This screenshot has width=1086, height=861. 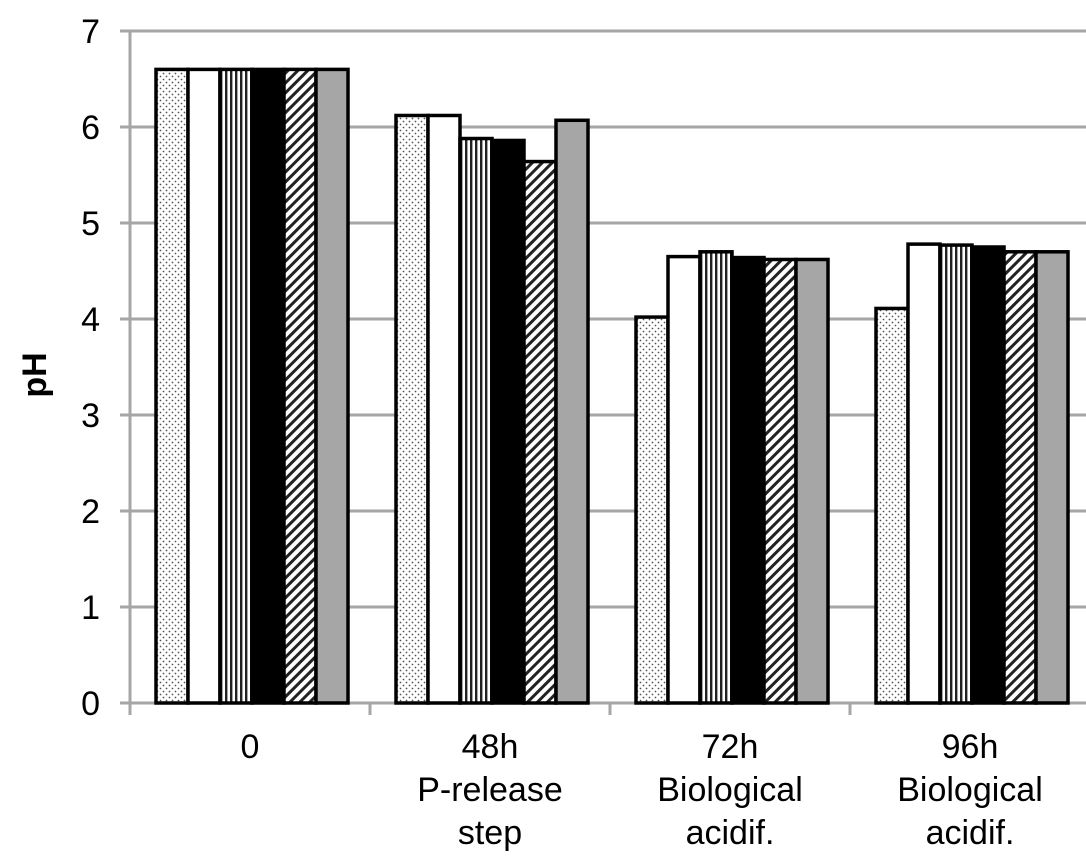 What do you see at coordinates (90, 416) in the screenshot?
I see `y-tick-label: 3` at bounding box center [90, 416].